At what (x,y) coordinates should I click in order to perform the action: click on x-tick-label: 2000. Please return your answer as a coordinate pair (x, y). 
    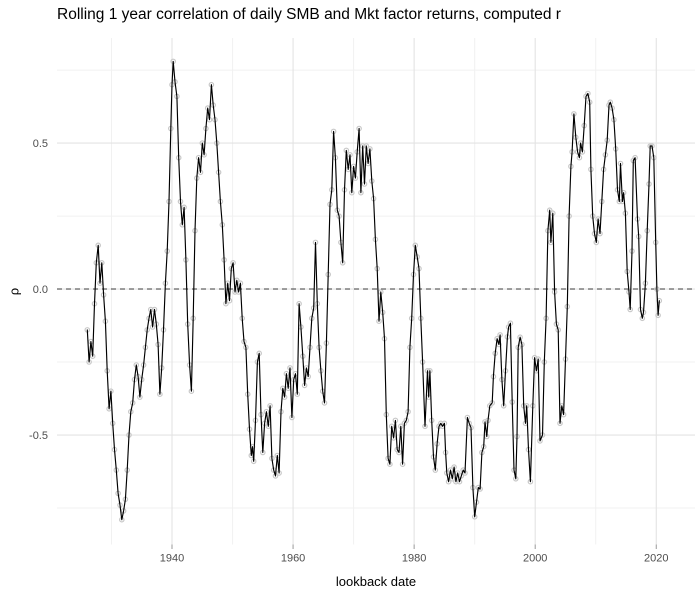
    Looking at the image, I should click on (535, 559).